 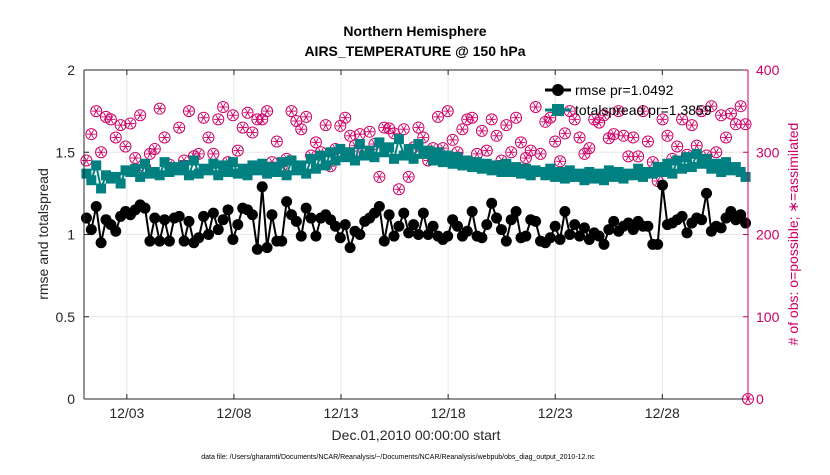 I want to click on legend-totalspread-label: totalspread pr=1.3859, so click(x=643, y=110).